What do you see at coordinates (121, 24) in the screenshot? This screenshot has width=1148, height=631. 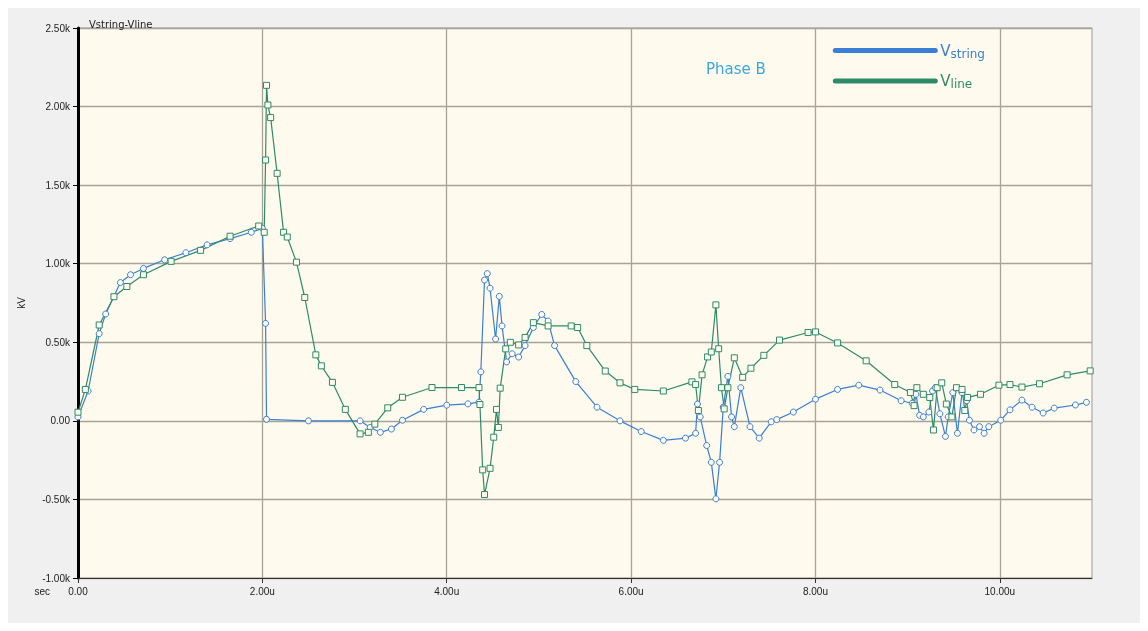 I see `chart-title: Vstring-Vline` at bounding box center [121, 24].